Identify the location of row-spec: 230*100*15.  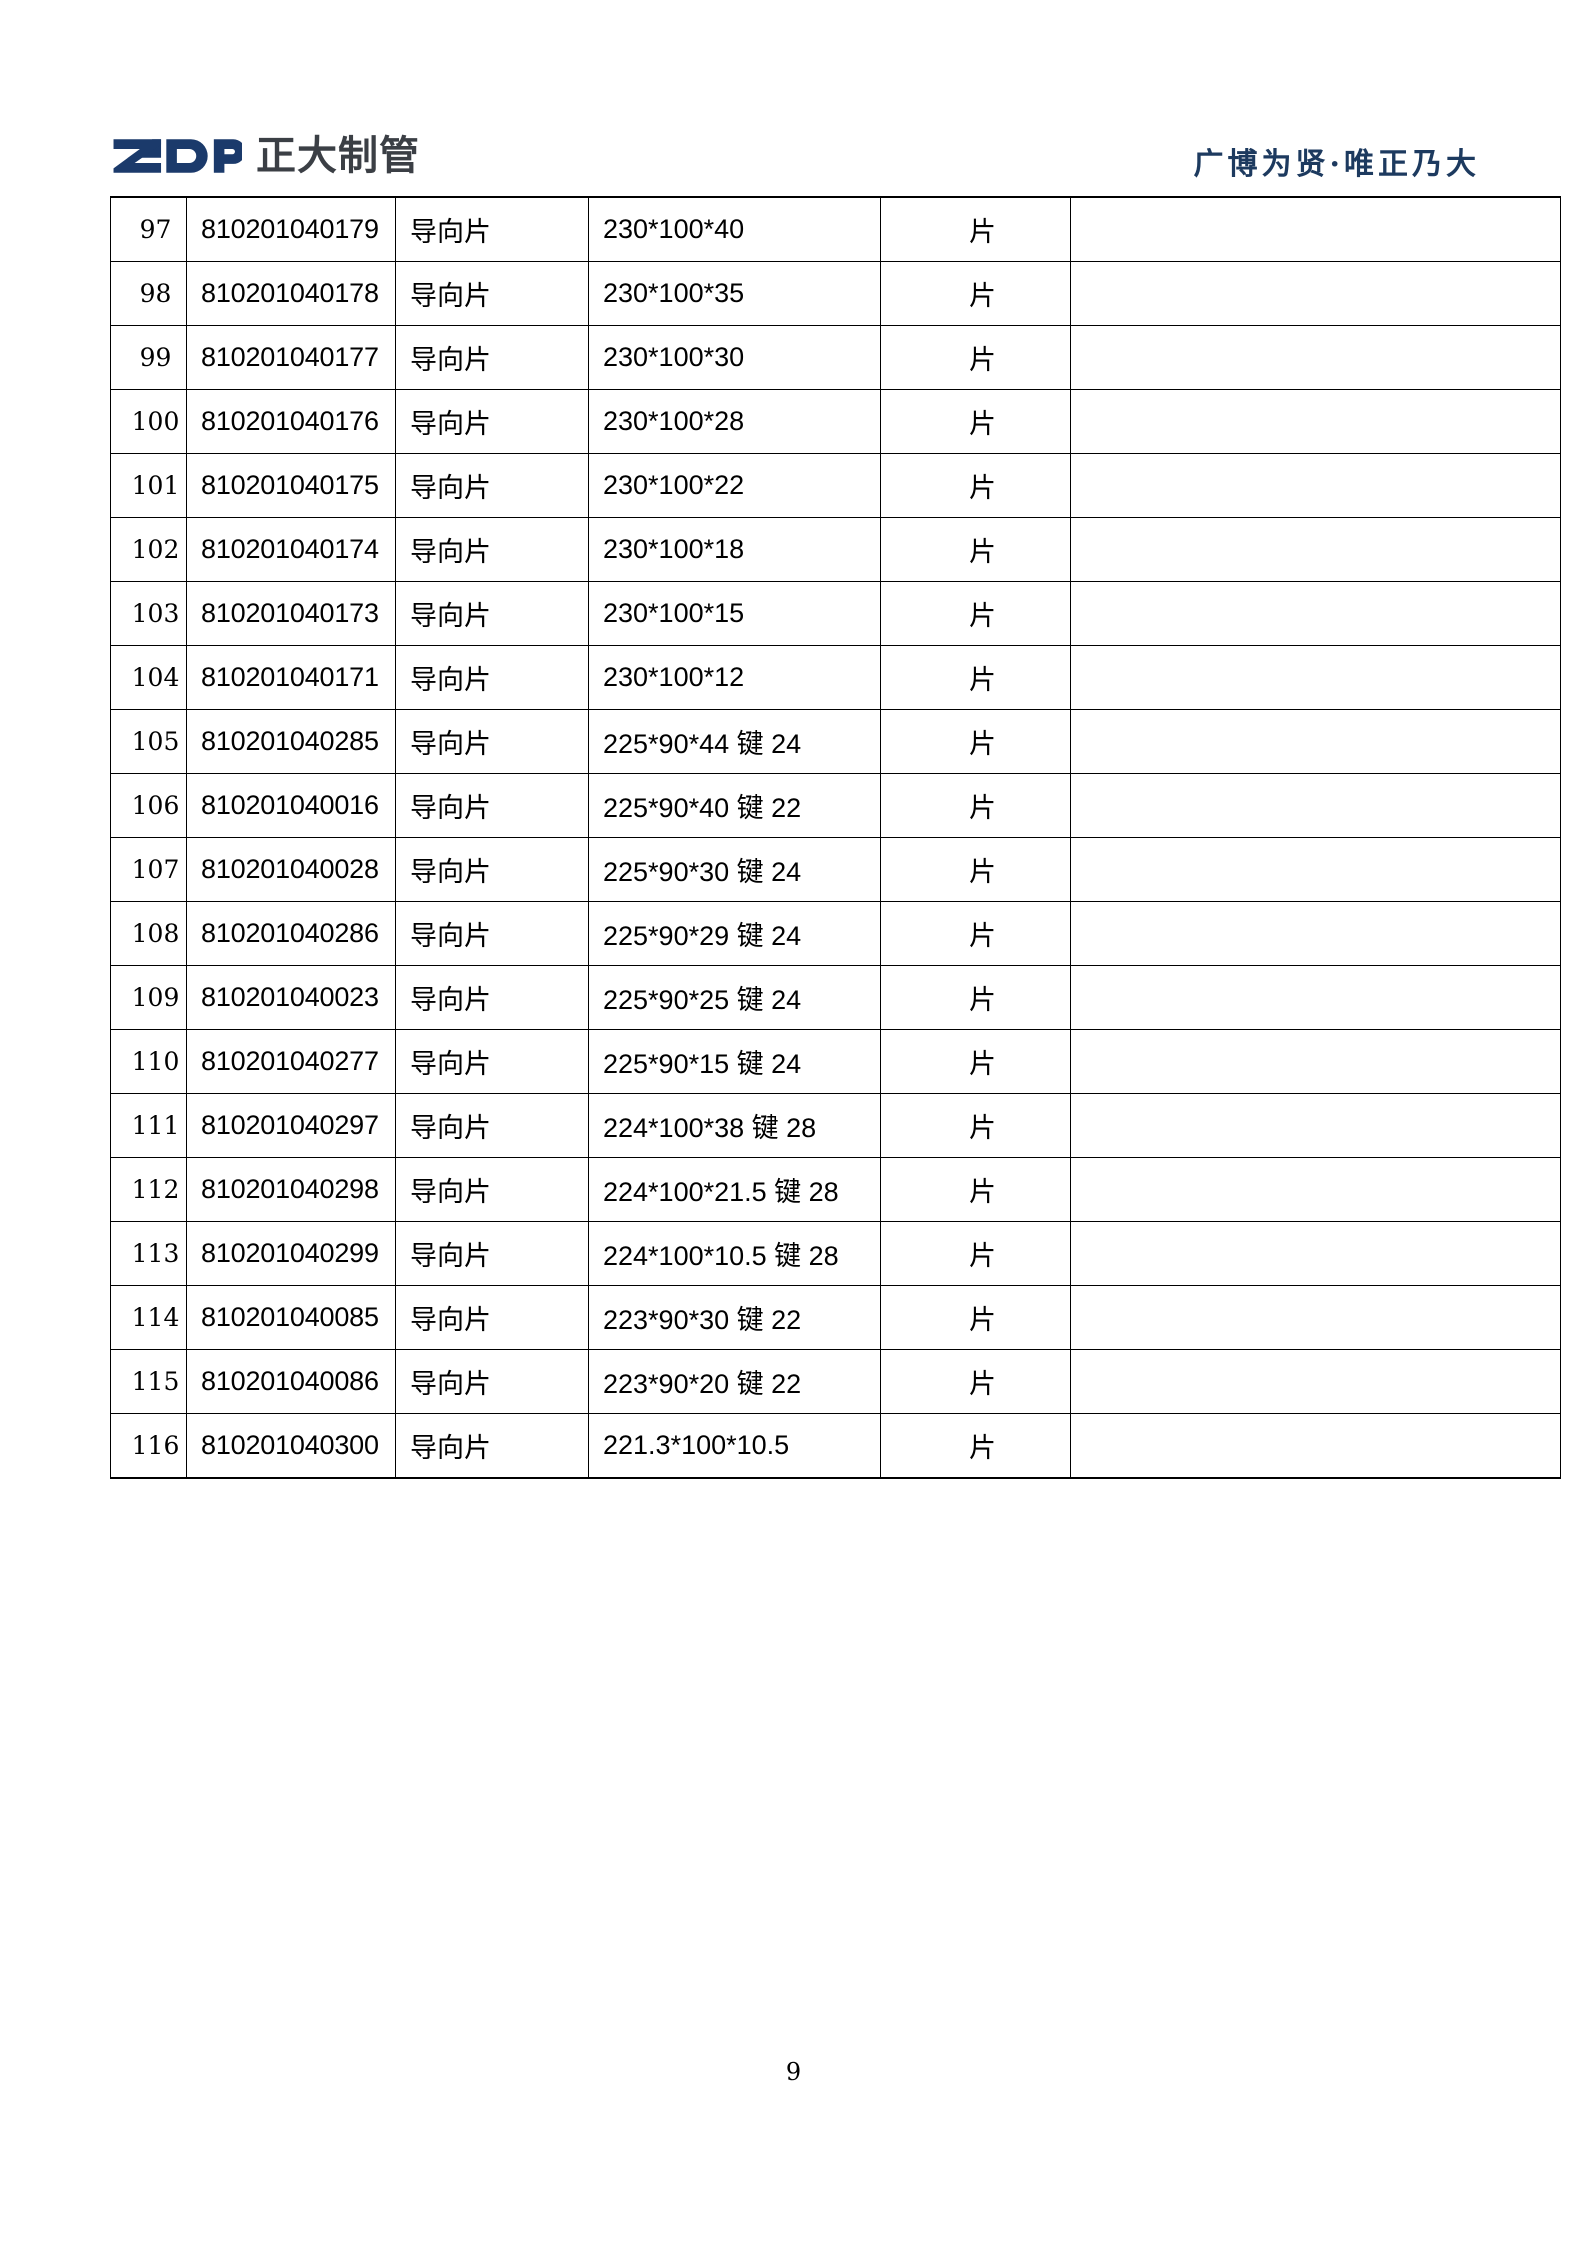
(734, 613).